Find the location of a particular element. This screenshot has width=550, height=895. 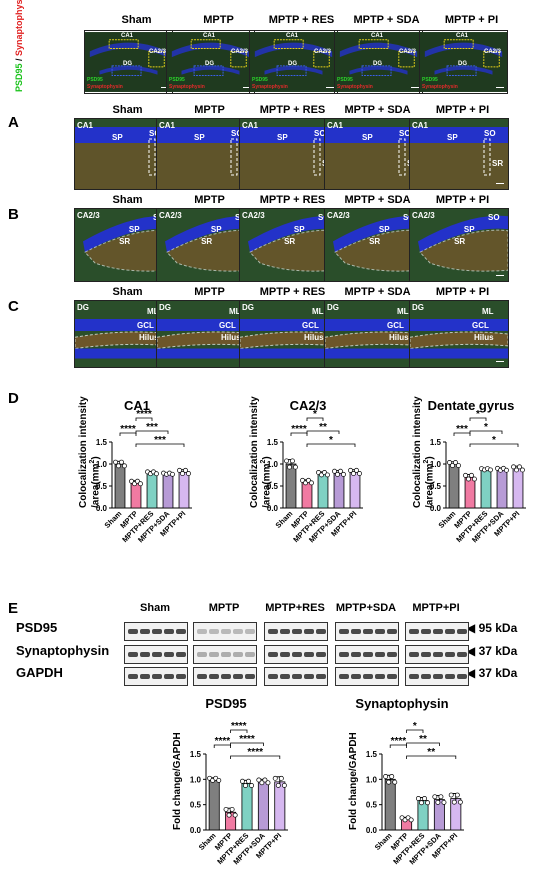

y-axis-label: Colocalization intensity is located at coordinates (417, 452).